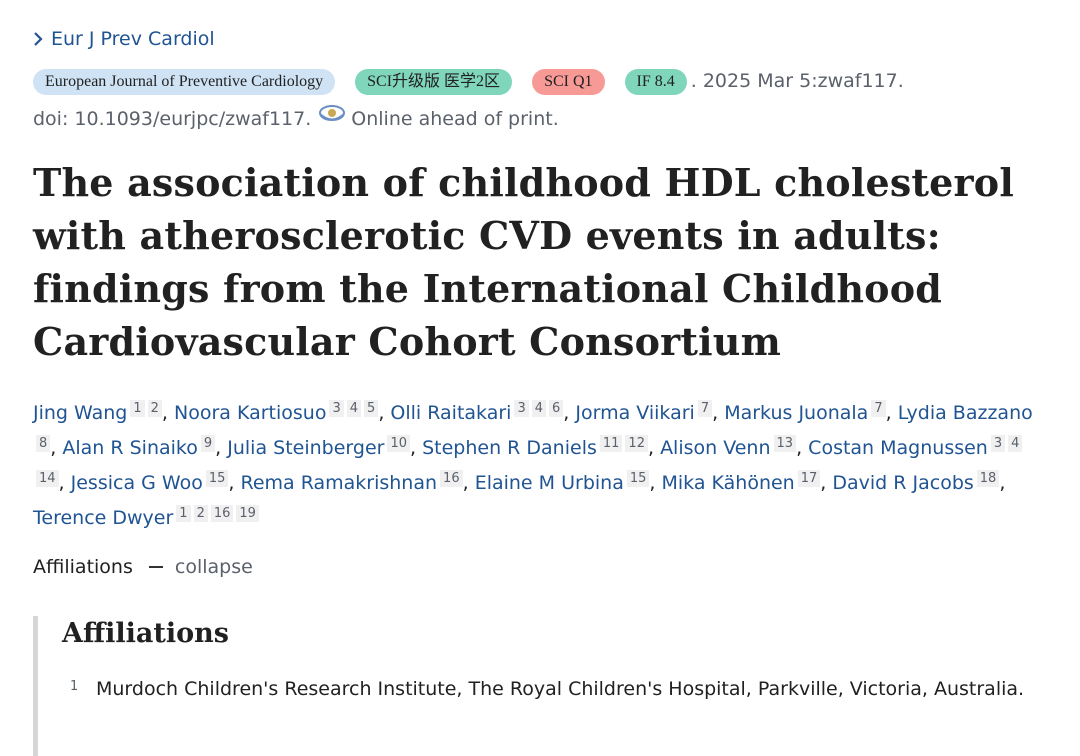 This screenshot has height=756, width=1080. Describe the element at coordinates (306, 448) in the screenshot. I see `author-link: Julia Steinberger` at that location.